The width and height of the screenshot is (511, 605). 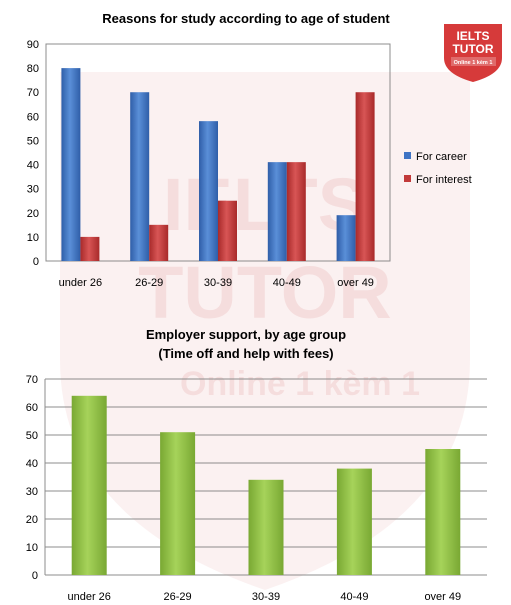 I want to click on chart1-y-tick-label: 20, so click(x=33, y=214).